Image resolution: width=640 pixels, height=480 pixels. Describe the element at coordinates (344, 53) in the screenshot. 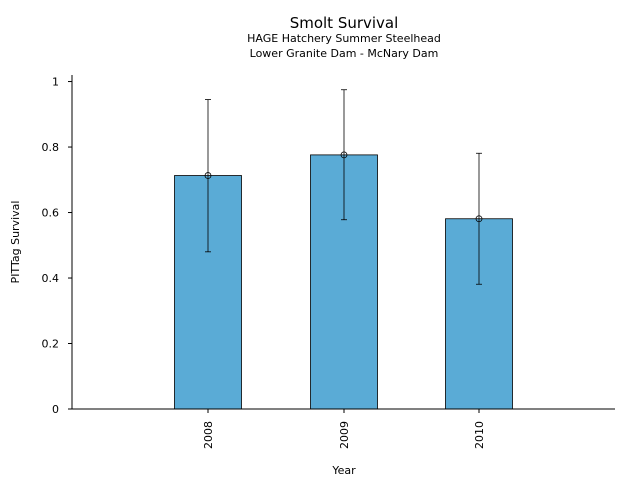

I see `chart-subtitle-line-2: Lower Granite Dam - McNary Dam` at that location.